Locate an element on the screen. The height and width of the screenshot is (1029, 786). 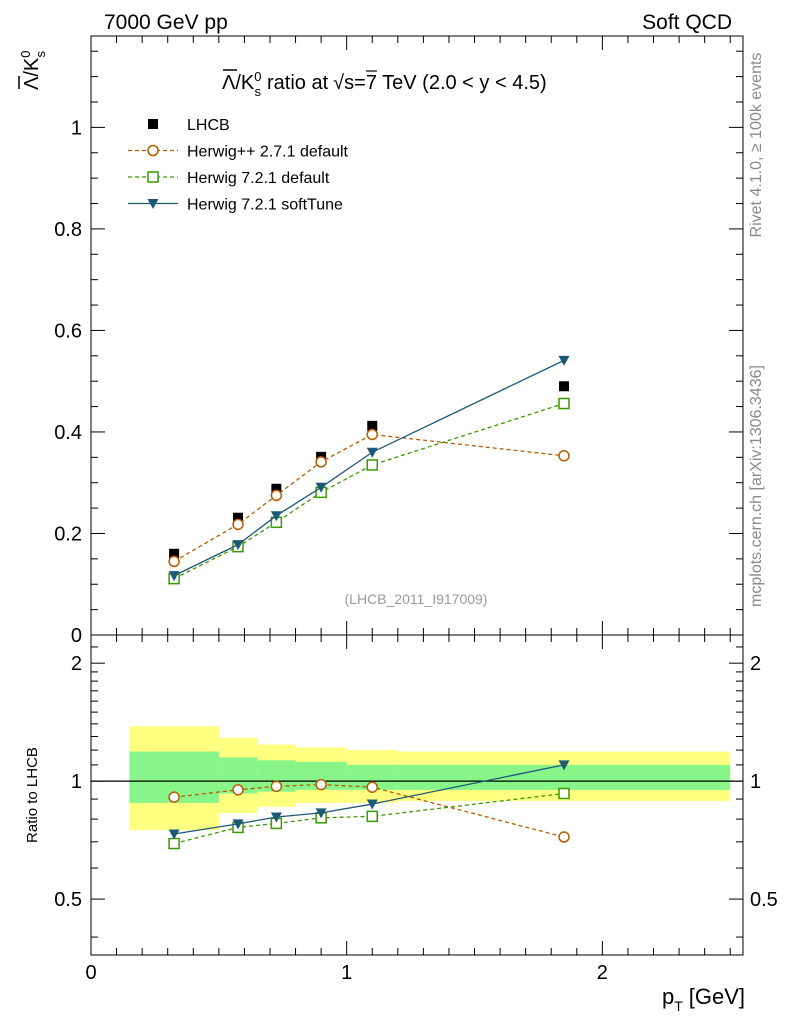
xtick-label: 0 is located at coordinates (90, 973).